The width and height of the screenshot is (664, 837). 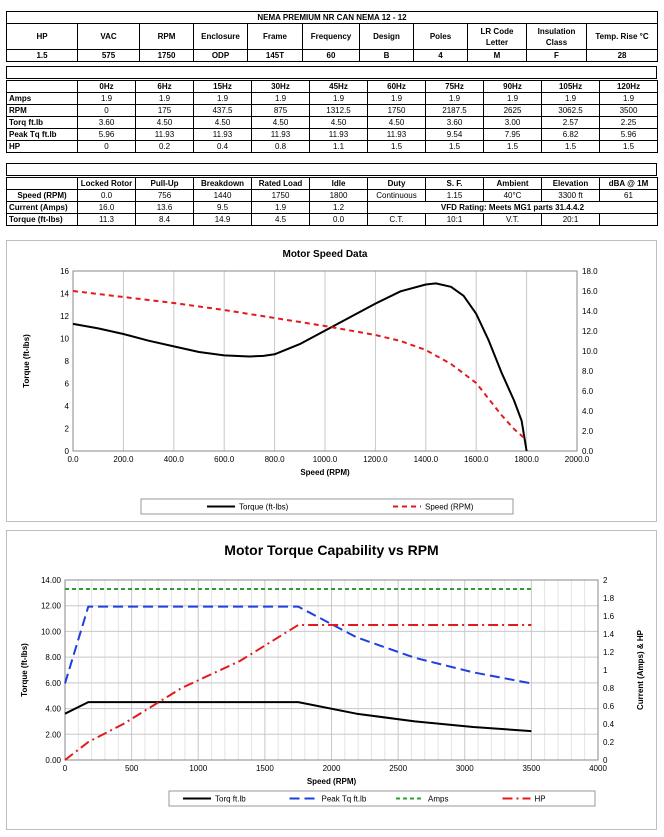 What do you see at coordinates (332, 98) in the screenshot?
I see `table-row: Amps 1.9 1.9 1.9 1.9 1.9 1.9 1.9 1.9 1.9 1.9` at bounding box center [332, 98].